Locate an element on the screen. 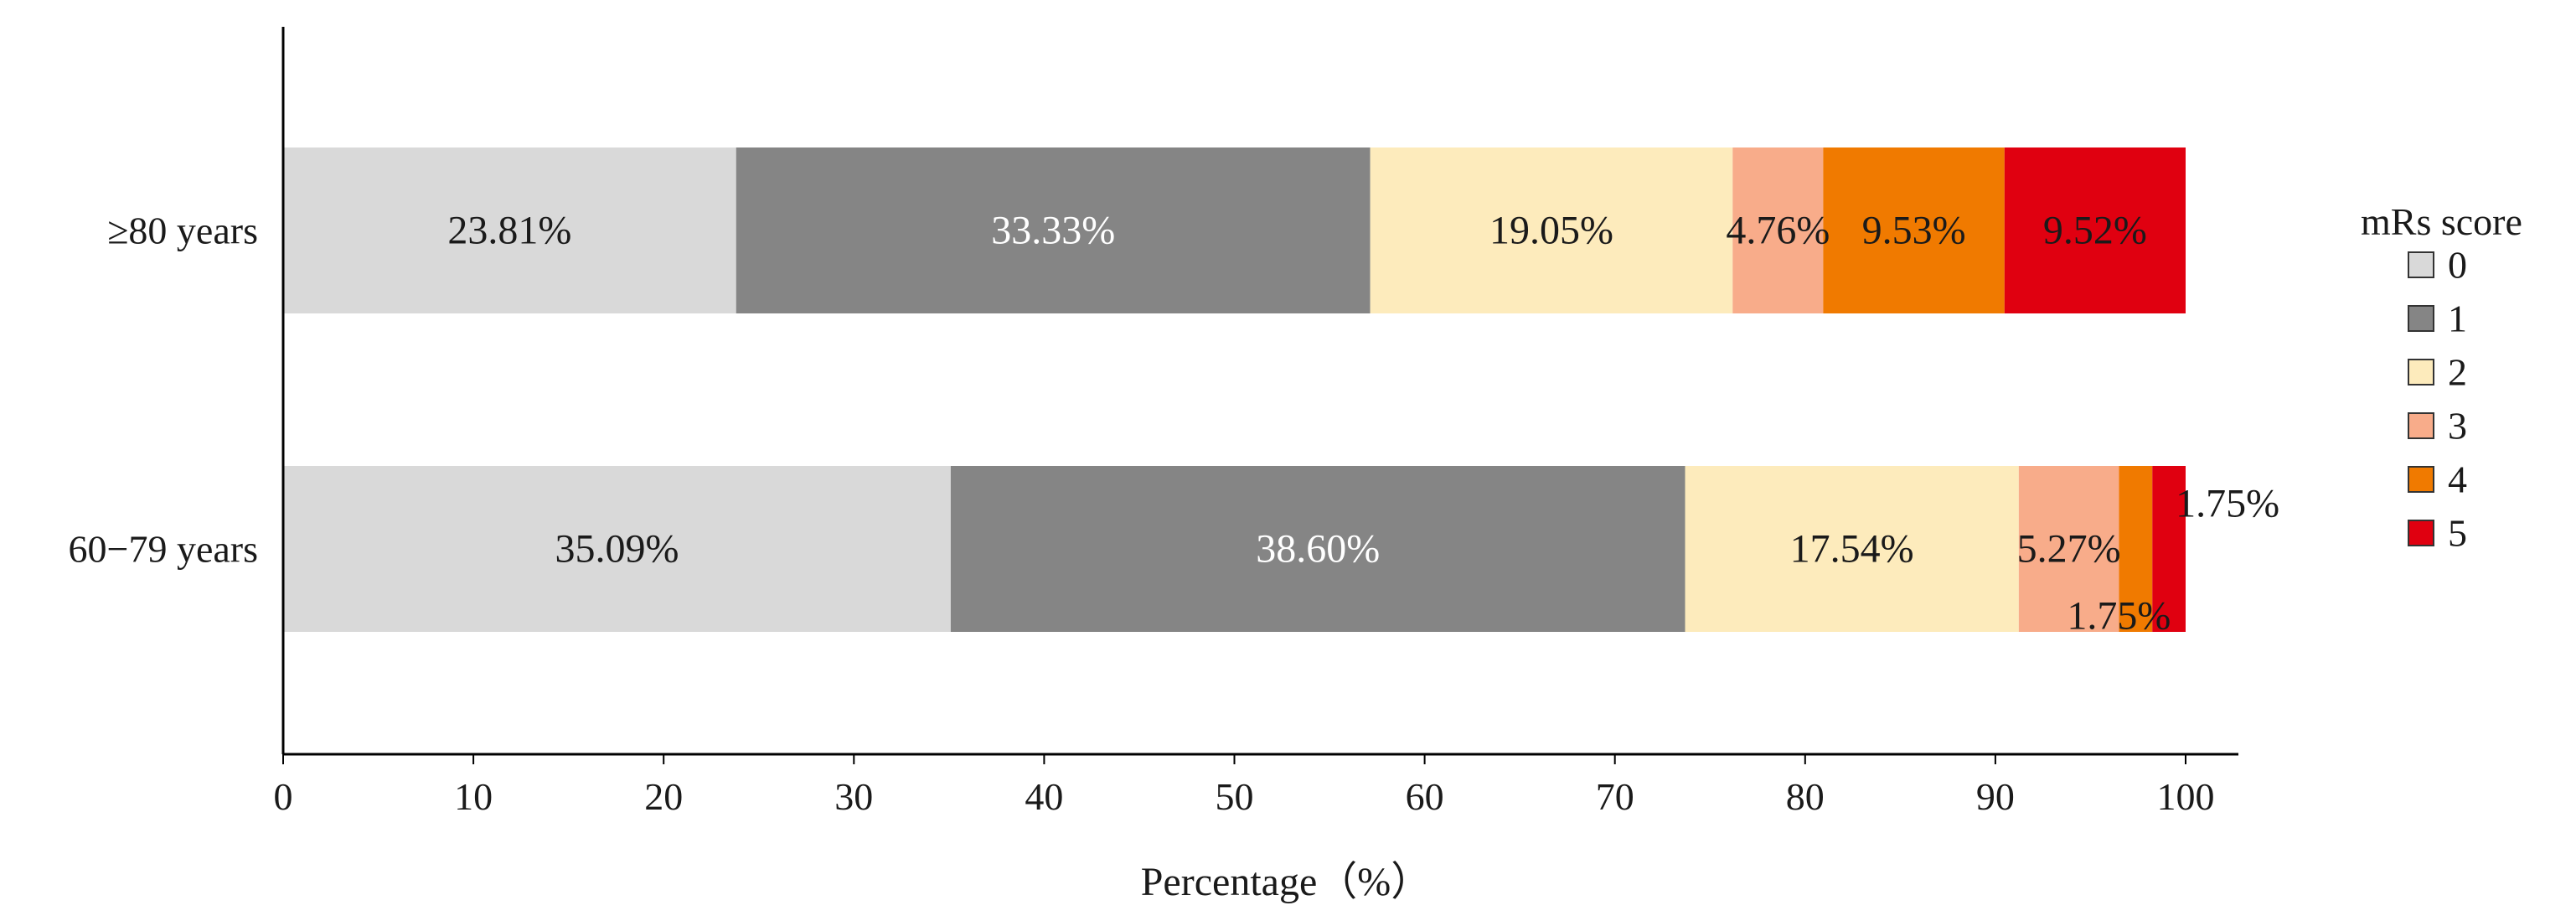  data-label-3: 5.27% is located at coordinates (2069, 549).